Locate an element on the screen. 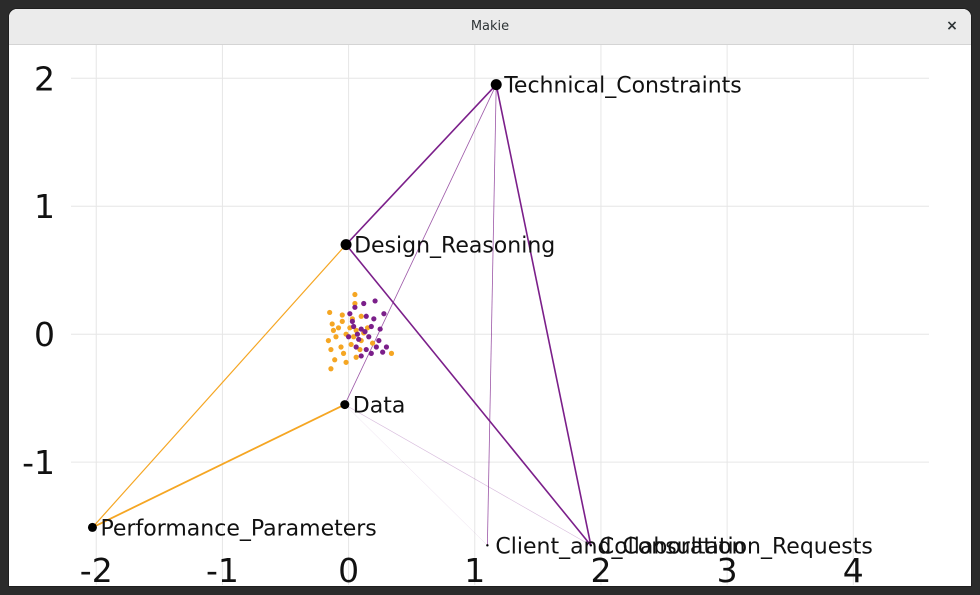 The image size is (980, 595). node-label: Client_and_Consultation_Requests is located at coordinates (683, 546).